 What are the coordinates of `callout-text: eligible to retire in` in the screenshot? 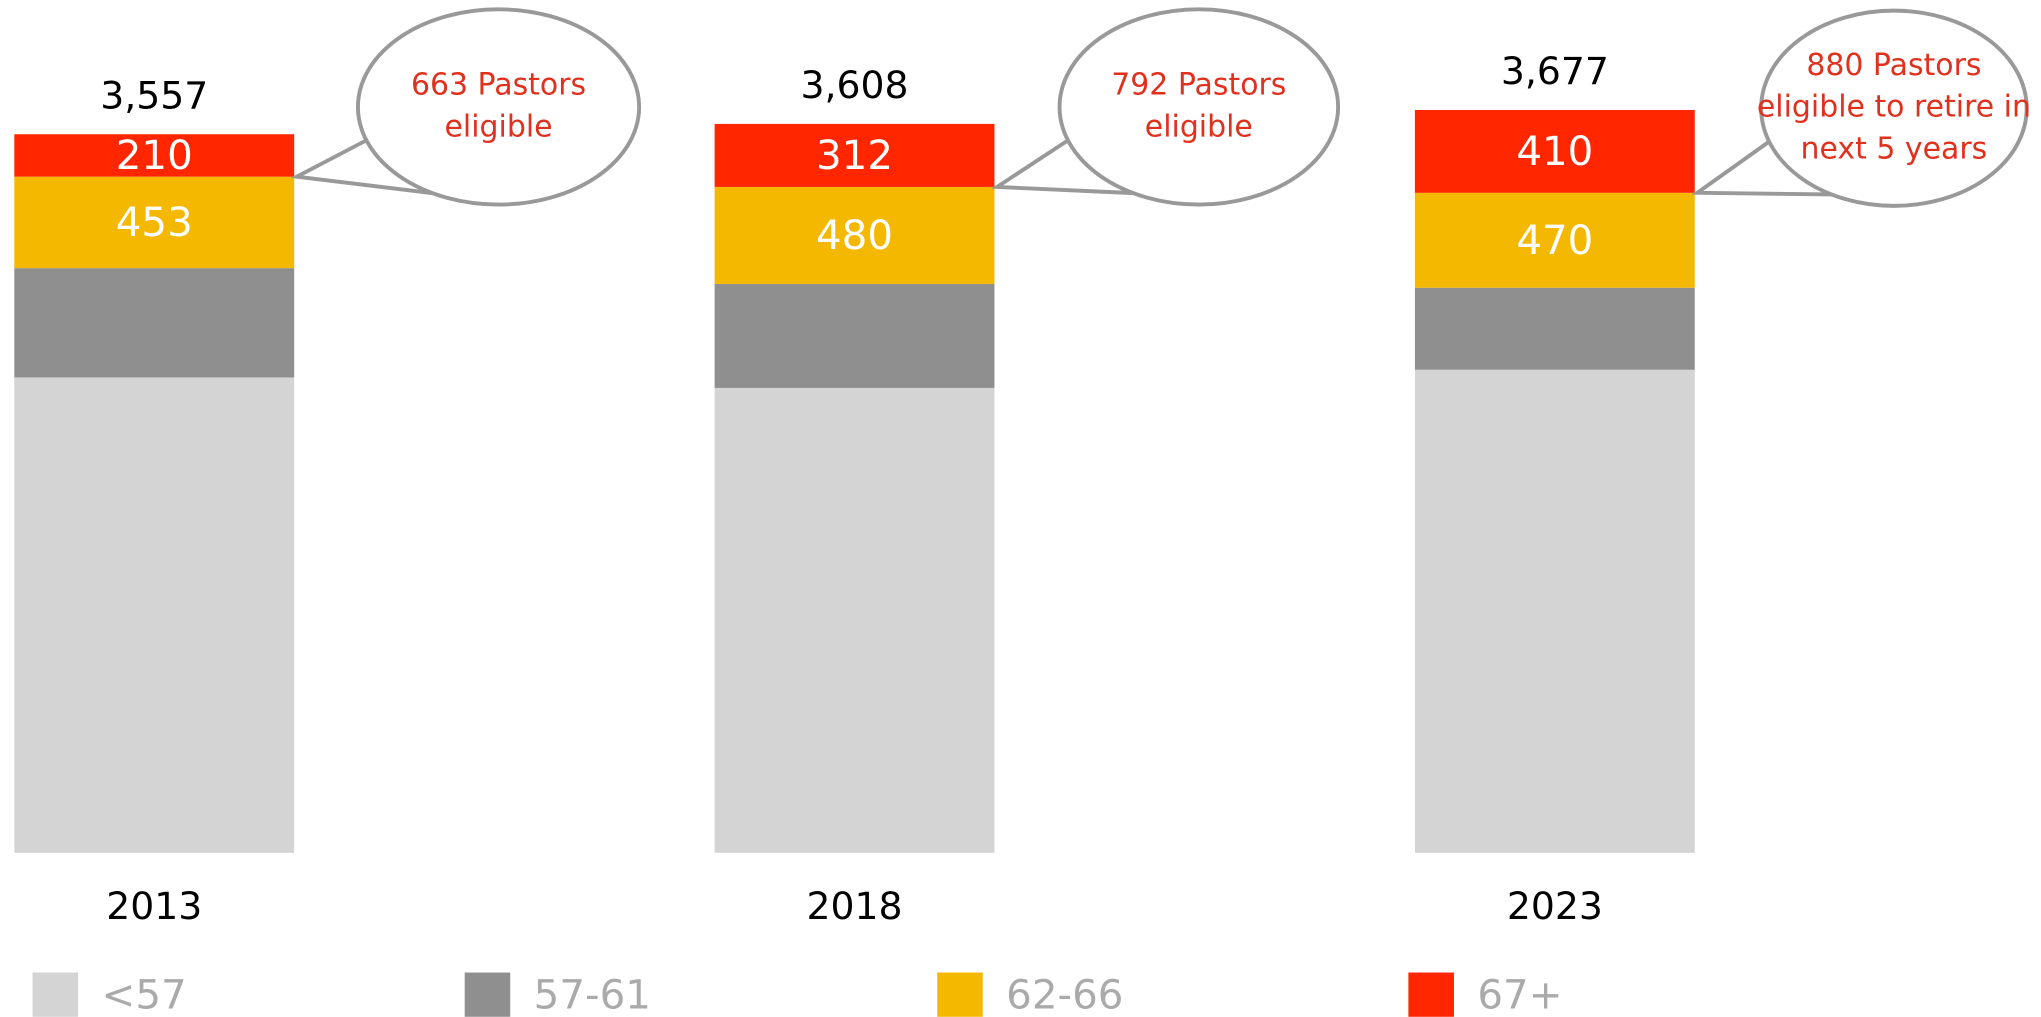 It's located at (1894, 107).